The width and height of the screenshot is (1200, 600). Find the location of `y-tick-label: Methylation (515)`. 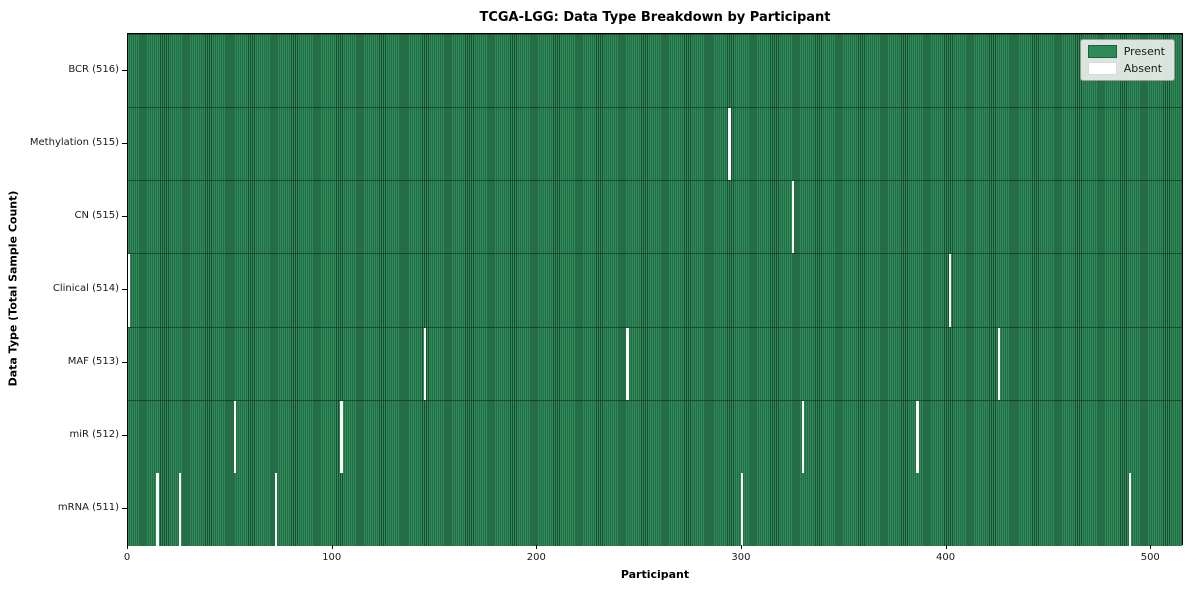

y-tick-label: Methylation (515) is located at coordinates (74, 142).